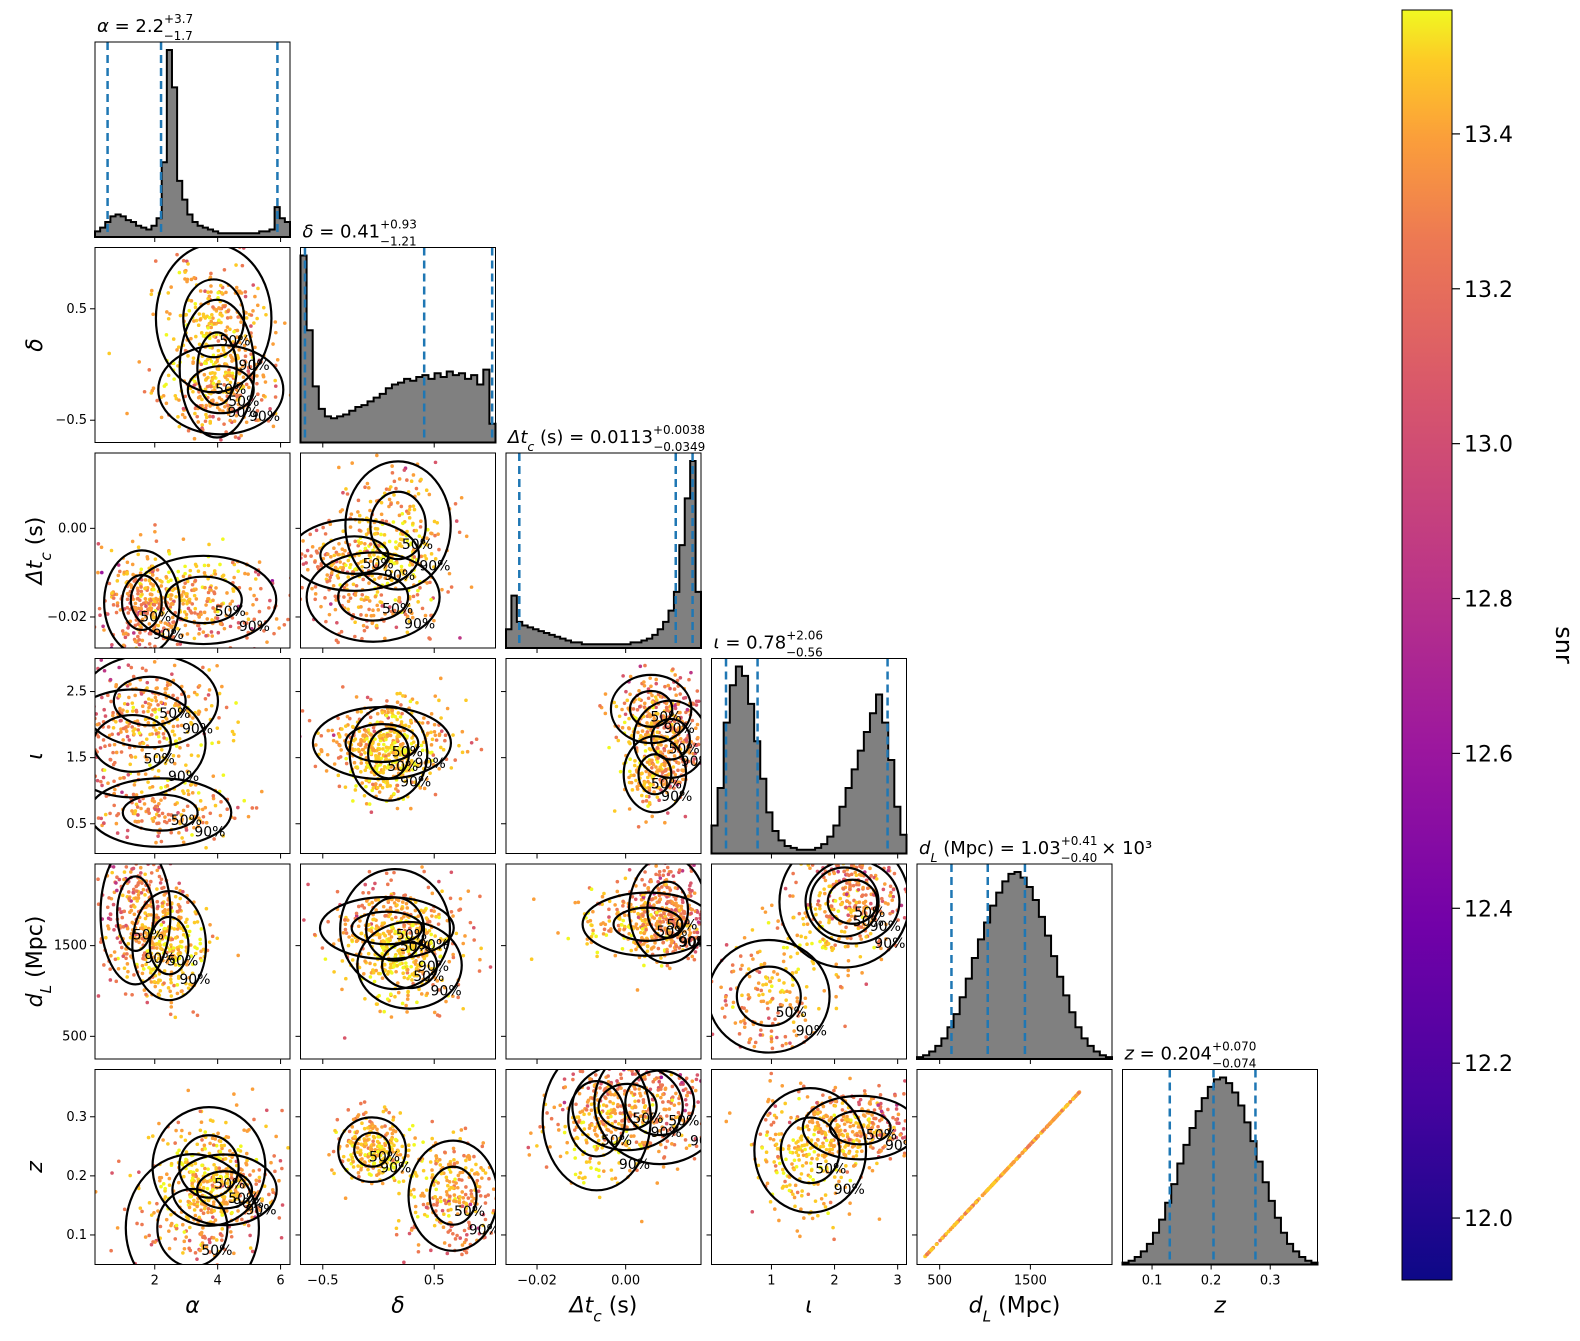 The height and width of the screenshot is (1341, 1580). I want to click on x-tick-label: 0.2, so click(1211, 1281).